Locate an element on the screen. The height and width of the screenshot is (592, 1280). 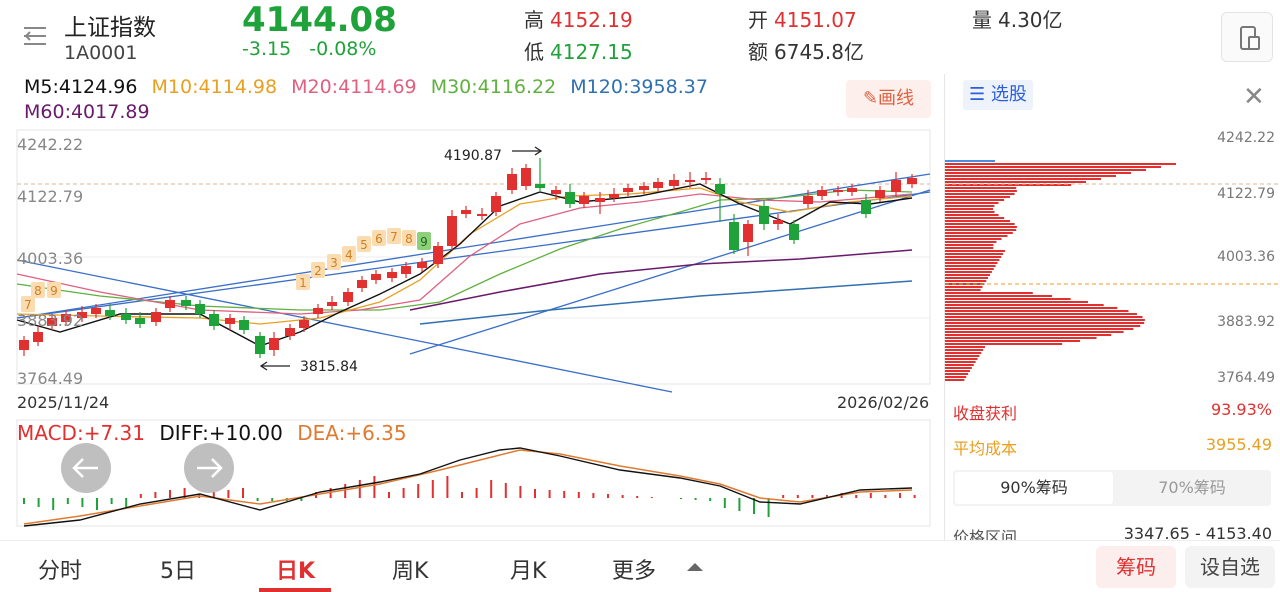
td-count-label: 3 is located at coordinates (334, 263).